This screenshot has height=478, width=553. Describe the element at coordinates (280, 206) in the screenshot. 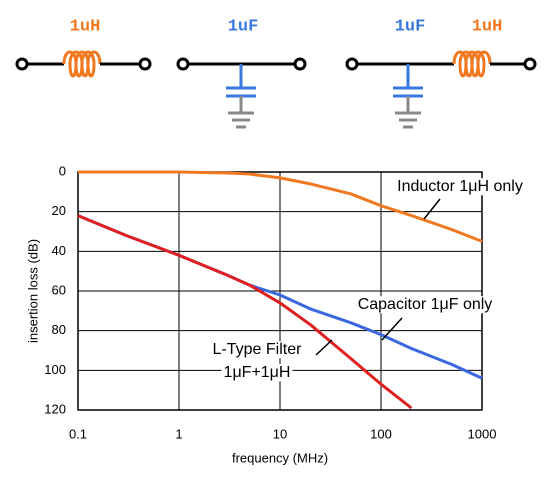

I see `series-line` at that location.